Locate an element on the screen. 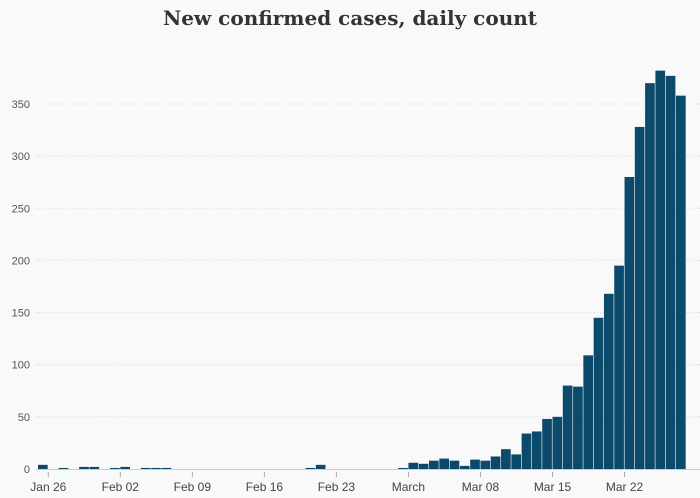 Image resolution: width=700 pixels, height=498 pixels. y-tick-label: 0 is located at coordinates (27, 470).